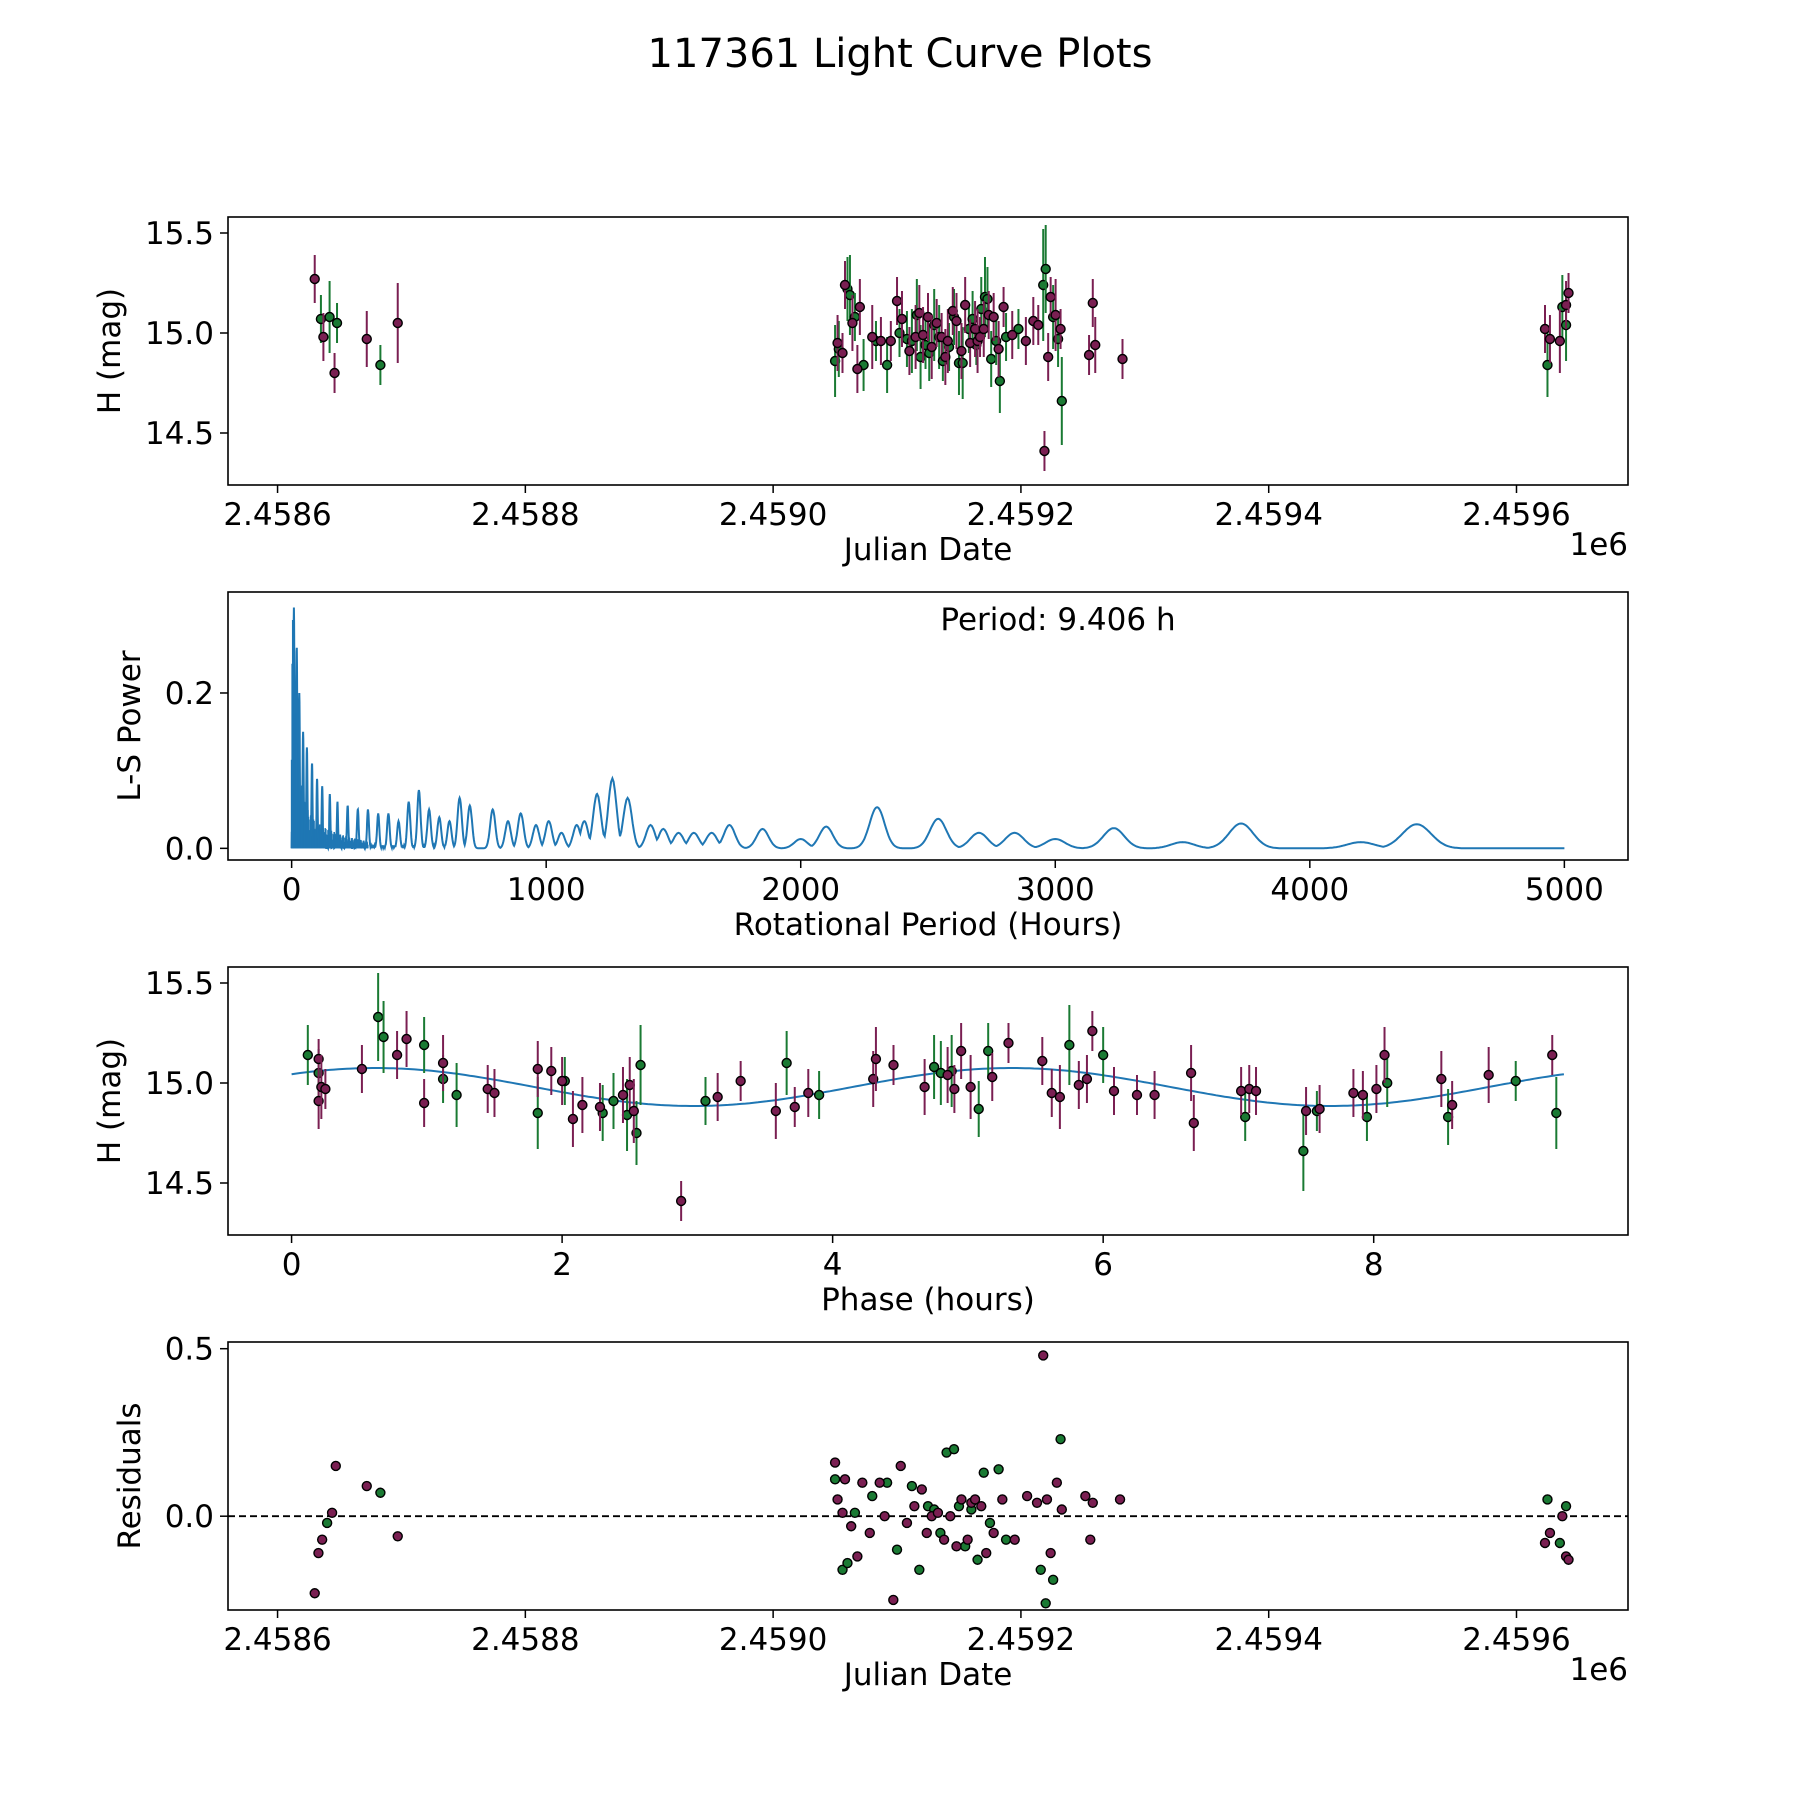 The height and width of the screenshot is (1800, 1800). What do you see at coordinates (189, 1517) in the screenshot?
I see `y-tick-label: 0.0` at bounding box center [189, 1517].